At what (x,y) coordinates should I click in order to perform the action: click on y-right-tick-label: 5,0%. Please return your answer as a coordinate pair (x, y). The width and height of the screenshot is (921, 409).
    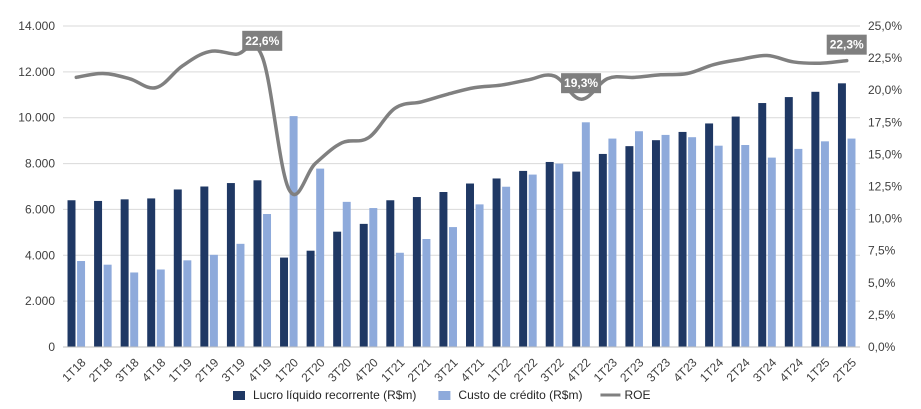
    Looking at the image, I should click on (882, 283).